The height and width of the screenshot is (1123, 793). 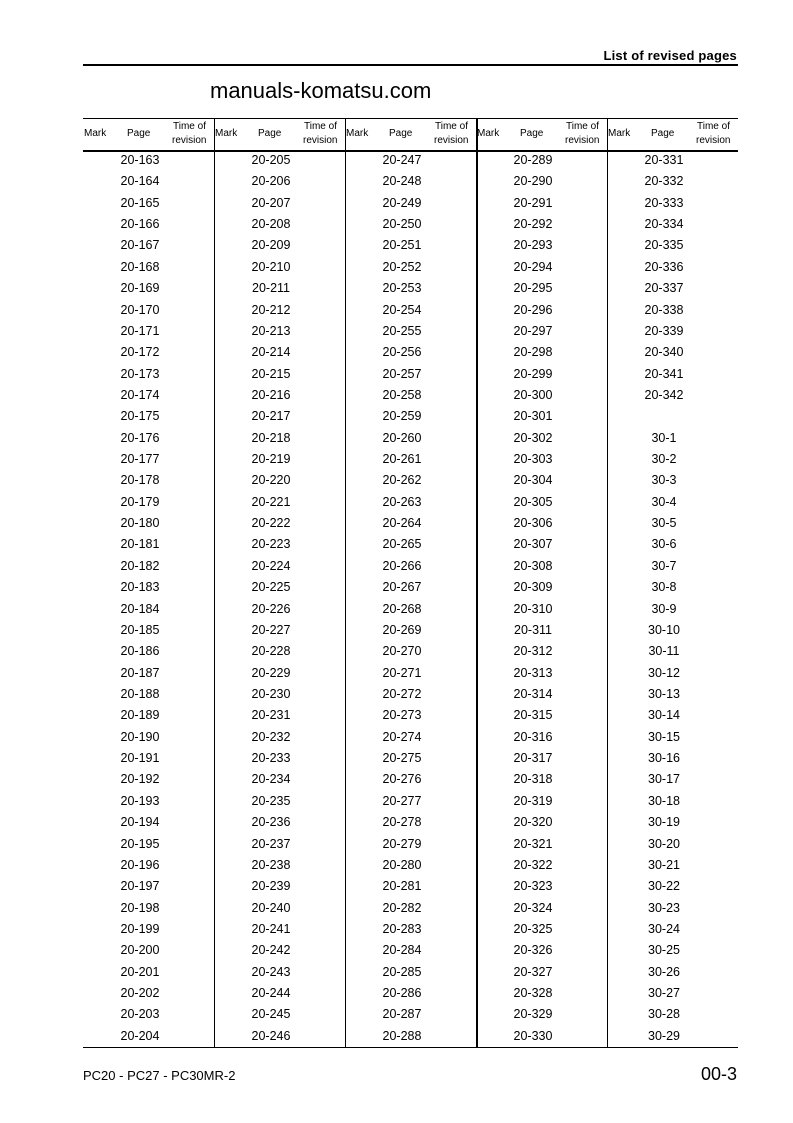 What do you see at coordinates (402, 437) in the screenshot?
I see `page-cell: 20-260` at bounding box center [402, 437].